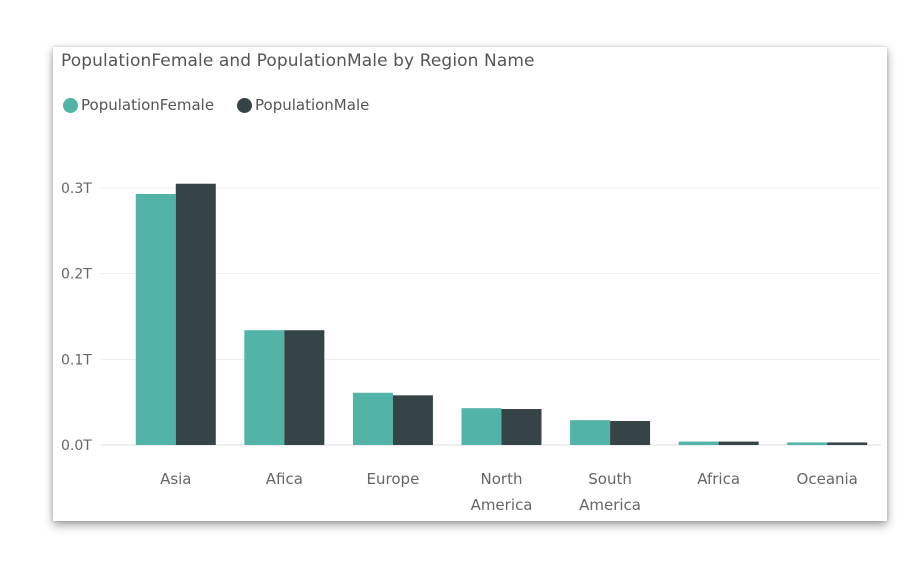 The width and height of the screenshot is (920, 570). Describe the element at coordinates (502, 479) in the screenshot. I see `x-category-label: North` at that location.